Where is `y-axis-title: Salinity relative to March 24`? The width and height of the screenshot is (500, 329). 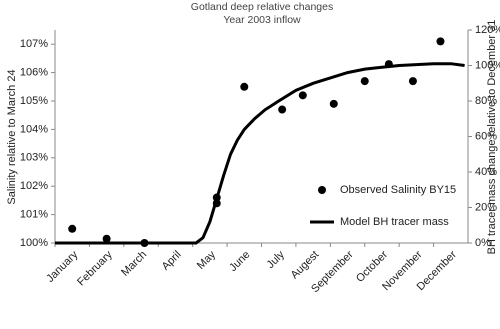
y-axis-title: Salinity relative to March 24 is located at coordinates (12, 136).